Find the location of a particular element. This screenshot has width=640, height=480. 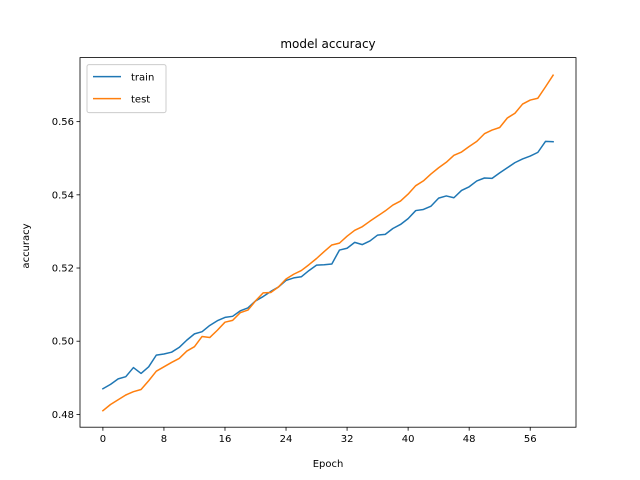

y-tick-label: 0.52 is located at coordinates (63, 269).